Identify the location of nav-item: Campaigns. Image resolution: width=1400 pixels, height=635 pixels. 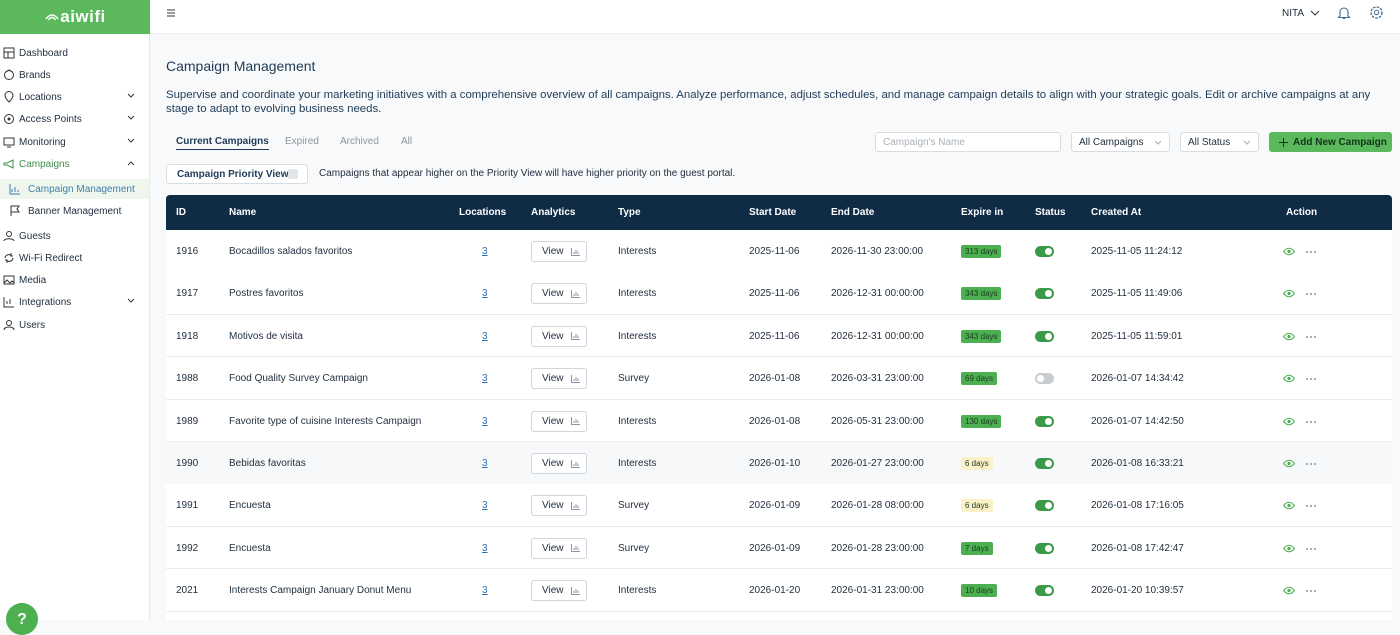
(74, 164).